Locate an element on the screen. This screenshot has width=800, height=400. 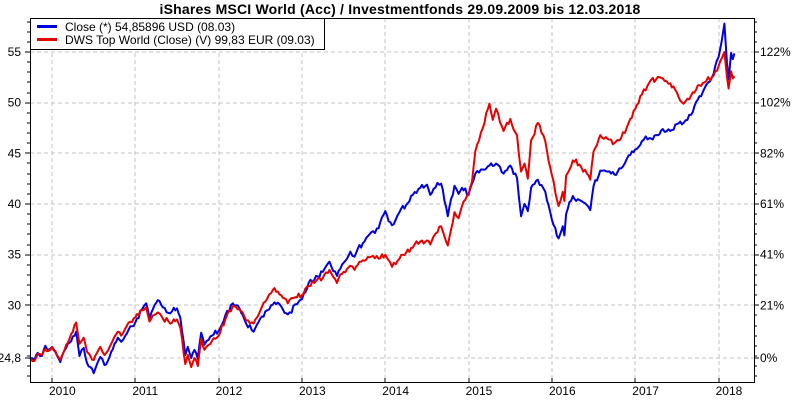
x-axis-year-label: 2018 is located at coordinates (729, 391).